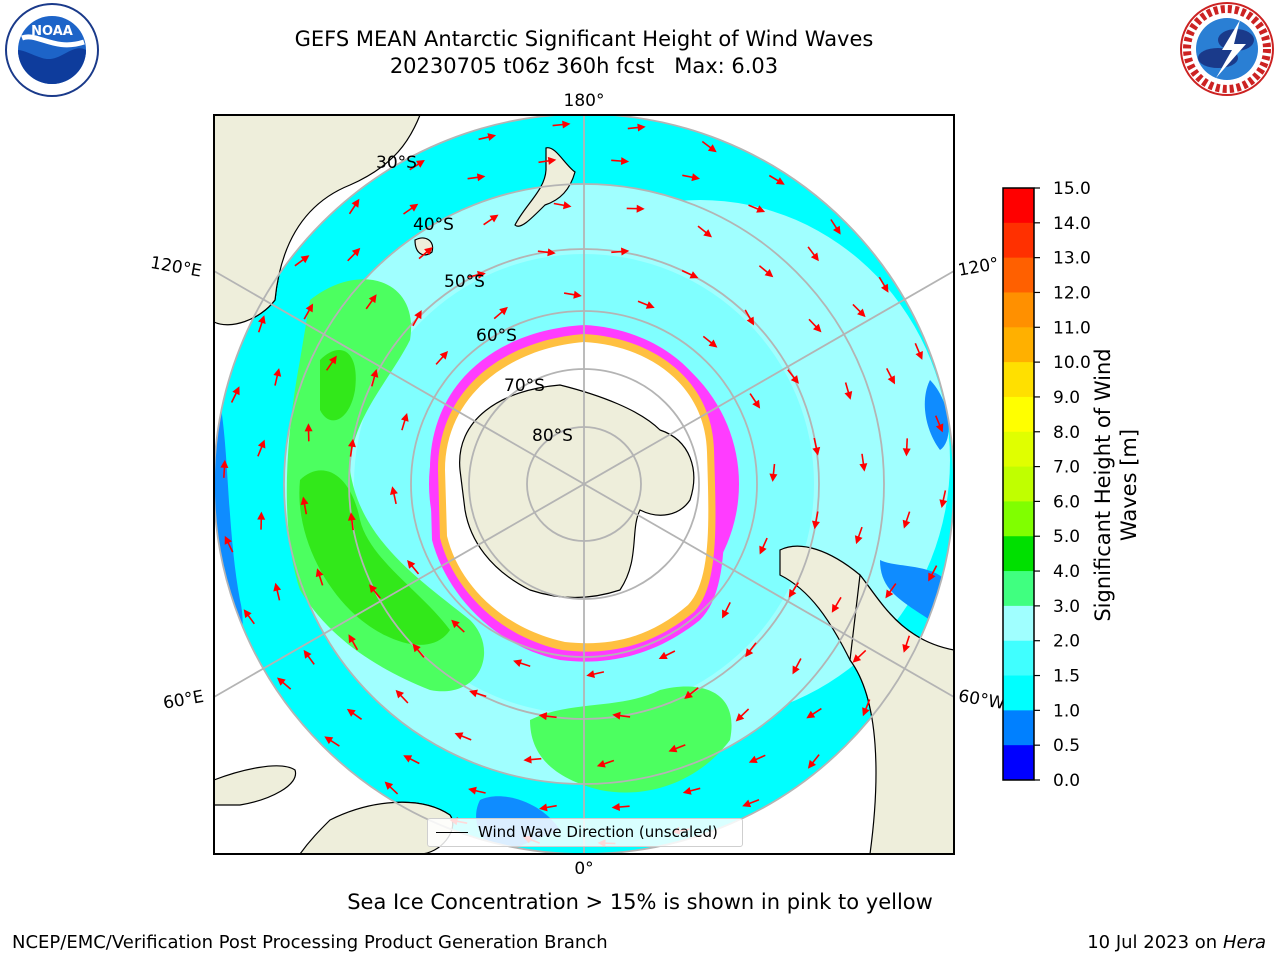  What do you see at coordinates (1072, 328) in the screenshot?
I see `colorbar-tick-label: 11.0` at bounding box center [1072, 328].